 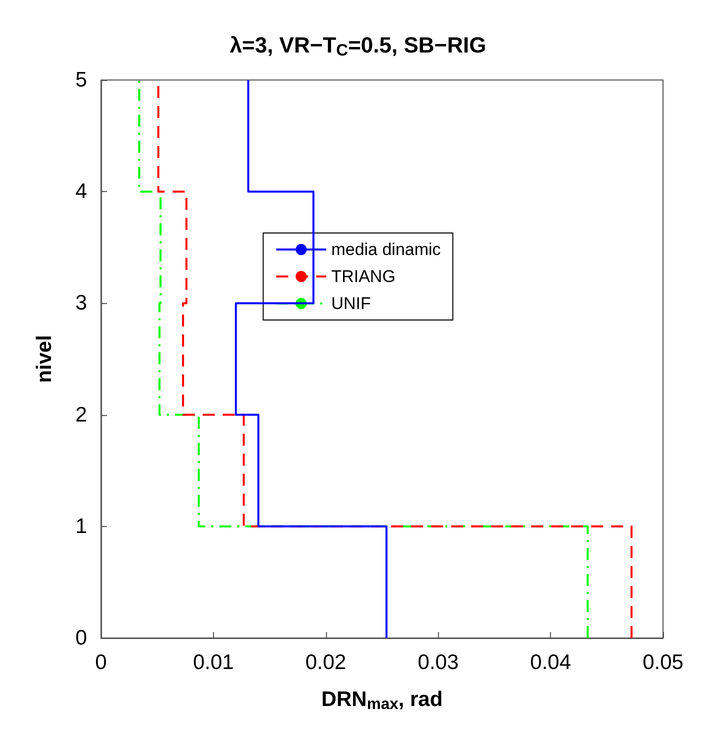 What do you see at coordinates (663, 662) in the screenshot?
I see `x-tick-label: 0.05` at bounding box center [663, 662].